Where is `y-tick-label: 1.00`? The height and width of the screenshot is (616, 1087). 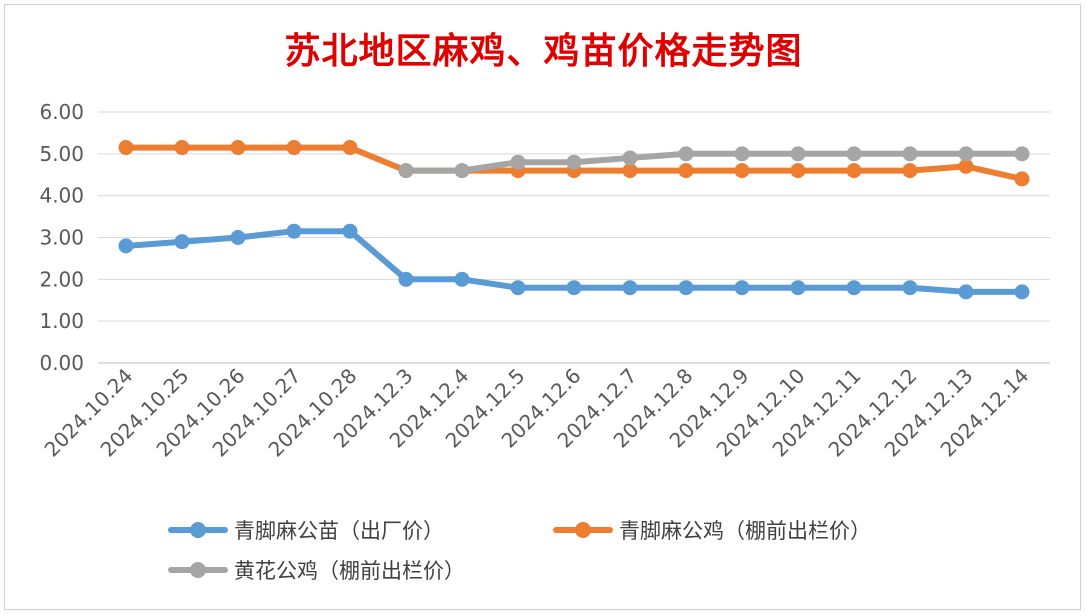
y-tick-label: 1.00 is located at coordinates (61, 321).